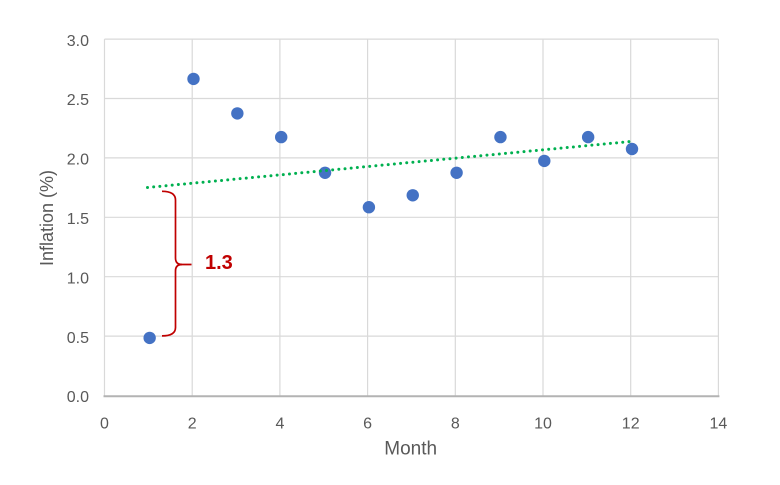 The height and width of the screenshot is (485, 780). I want to click on svg-text: 8, so click(455, 423).